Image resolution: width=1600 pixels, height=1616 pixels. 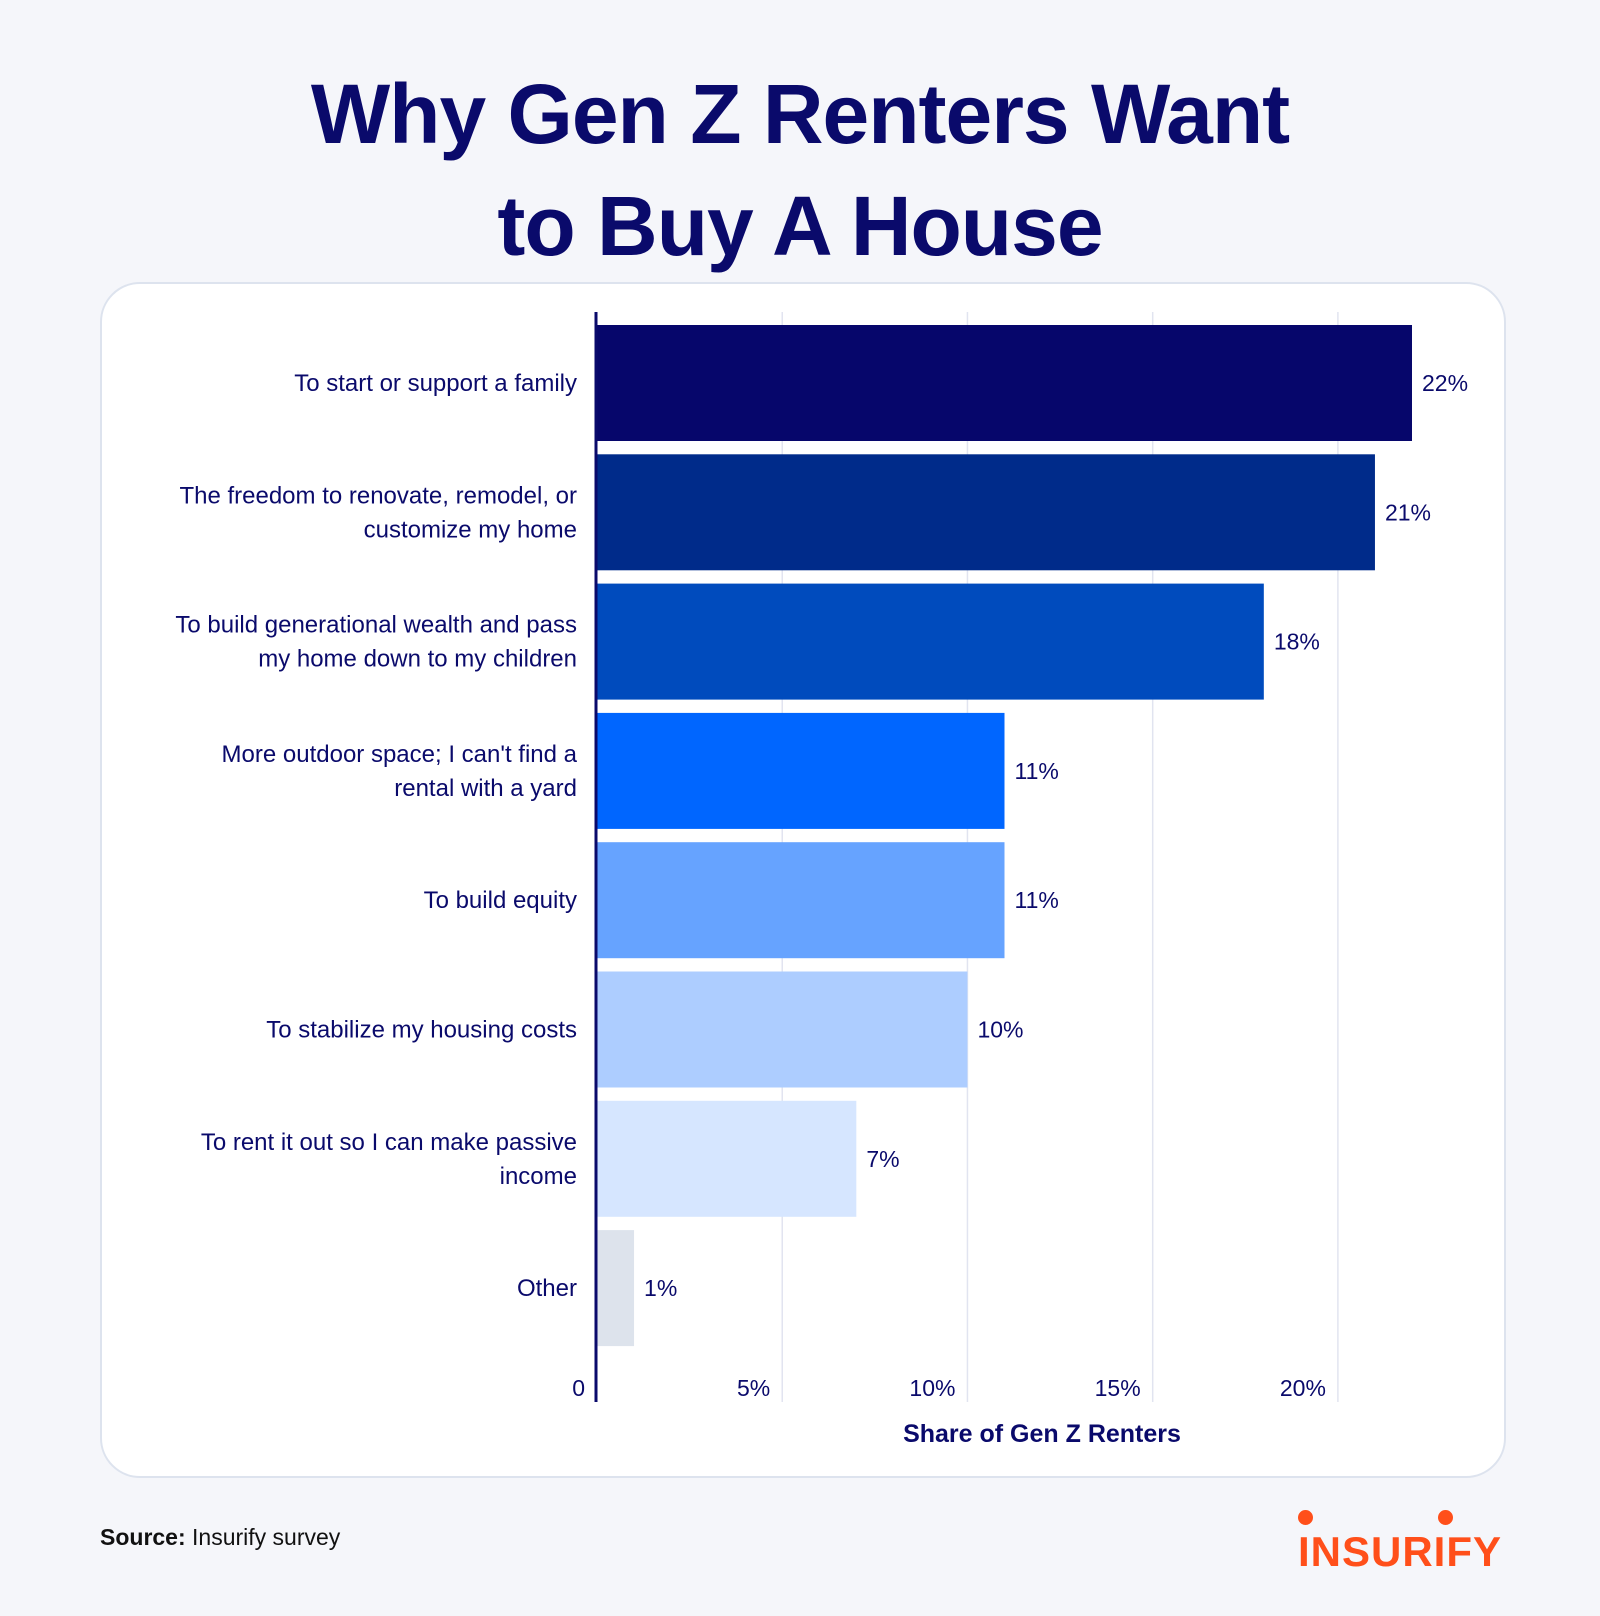 What do you see at coordinates (400, 754) in the screenshot?
I see `category-label: More outdoor space; I can't find a` at bounding box center [400, 754].